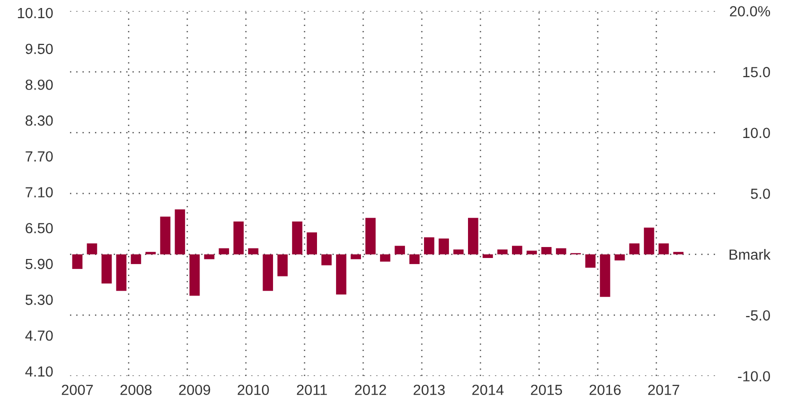  I want to click on x-tick-label: 2015, so click(546, 390).